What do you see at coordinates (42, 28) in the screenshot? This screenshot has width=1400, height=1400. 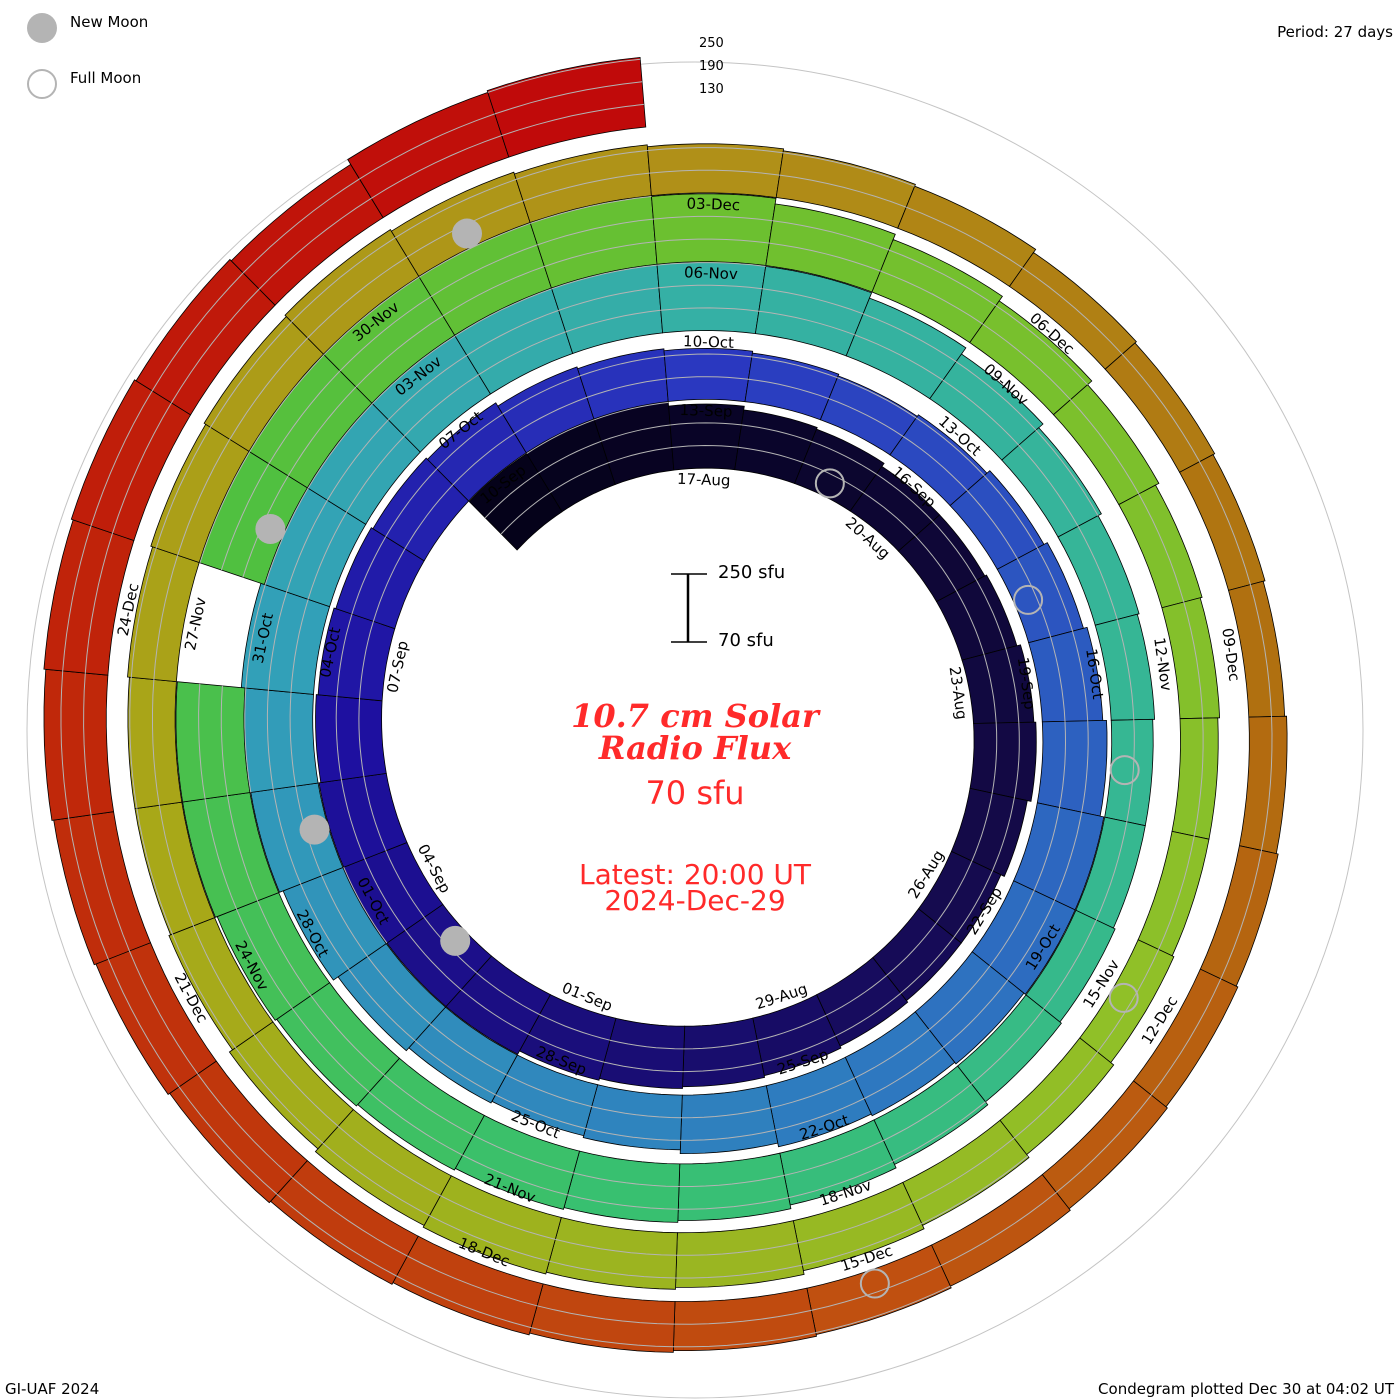 I see `new-moon-legend-icon` at bounding box center [42, 28].